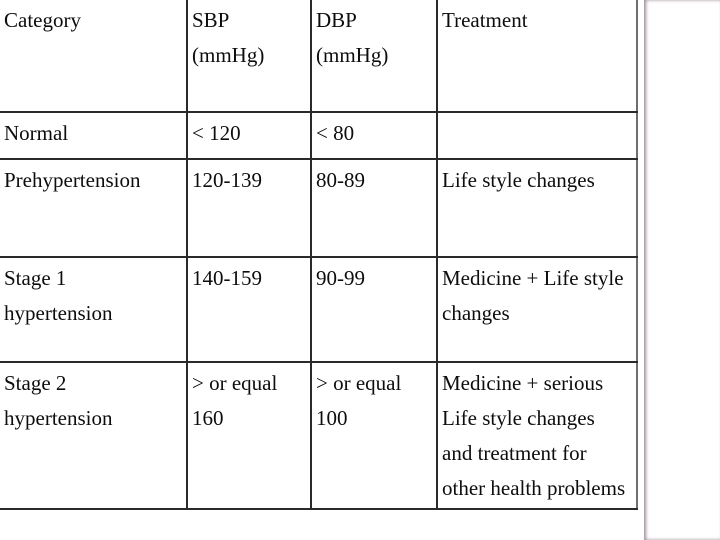  I want to click on table-row-normal: Normal < 120 < 80, so click(319, 135).